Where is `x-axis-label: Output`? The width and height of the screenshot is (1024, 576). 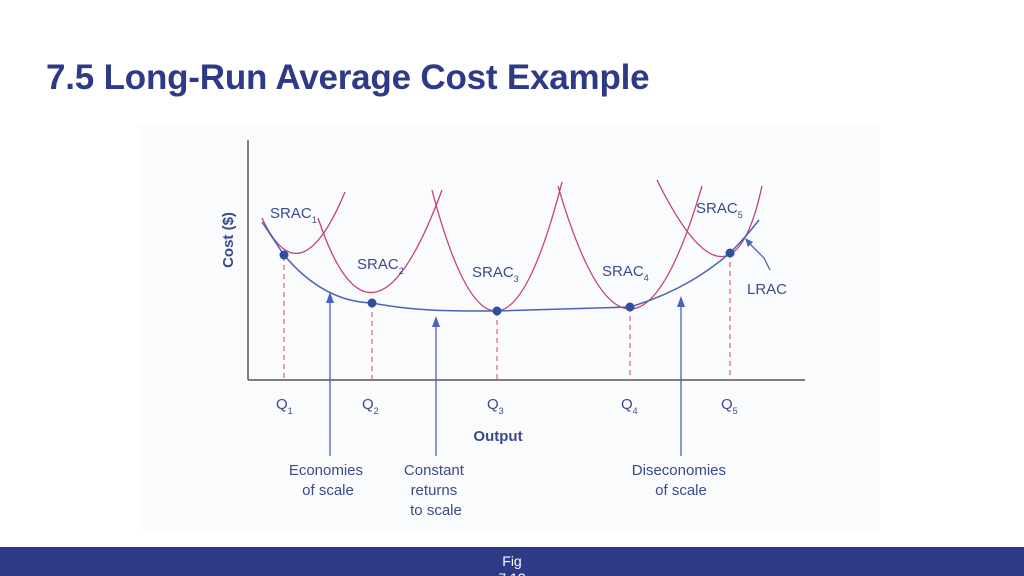
x-axis-label: Output is located at coordinates (497, 436).